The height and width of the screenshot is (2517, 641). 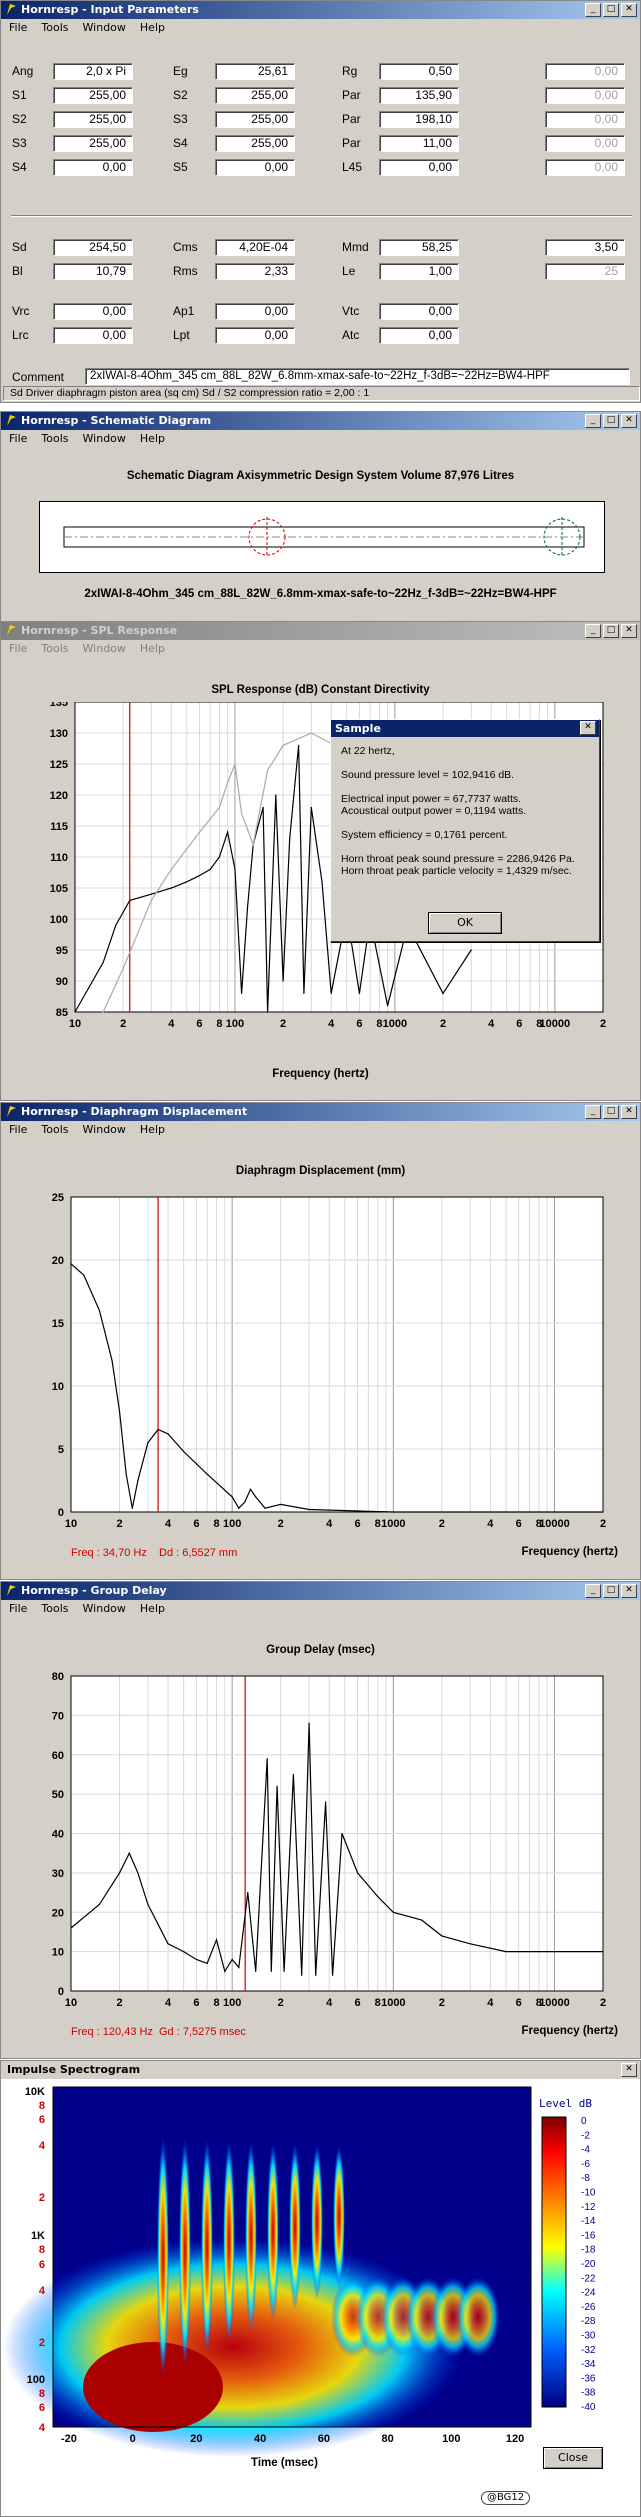 I want to click on field-atc: 0,00, so click(x=419, y=335).